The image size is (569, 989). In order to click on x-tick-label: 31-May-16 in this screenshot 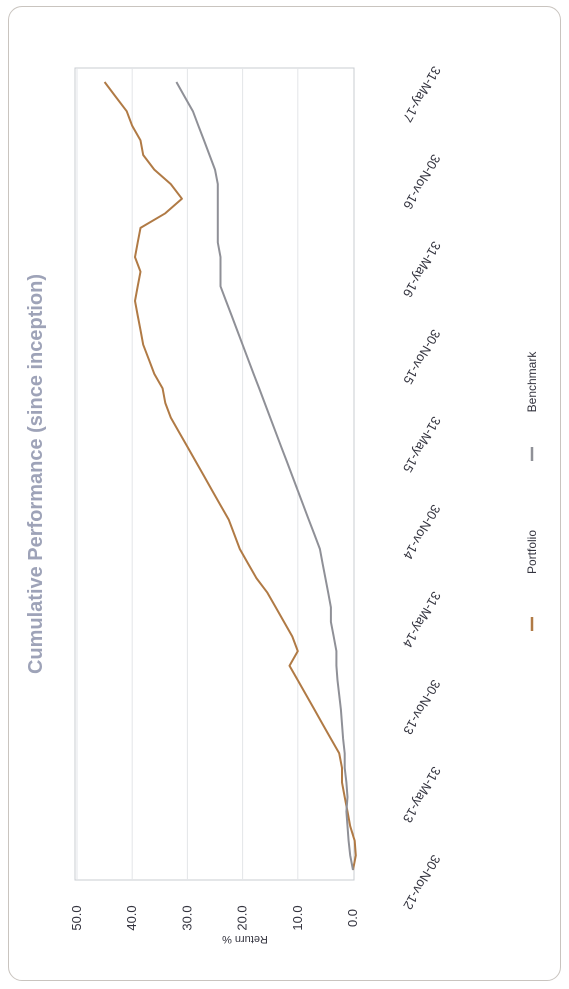, I will do `click(422, 269)`.